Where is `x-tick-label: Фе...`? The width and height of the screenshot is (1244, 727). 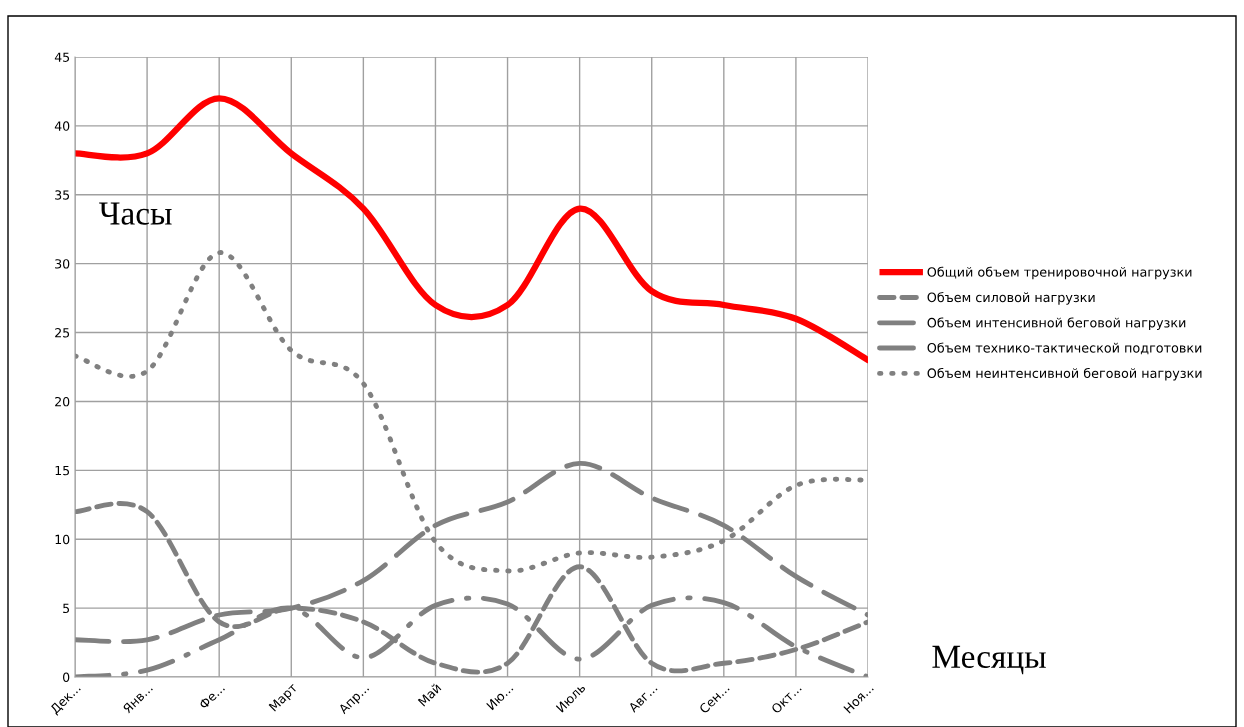 x-tick-label: Фе... is located at coordinates (212, 696).